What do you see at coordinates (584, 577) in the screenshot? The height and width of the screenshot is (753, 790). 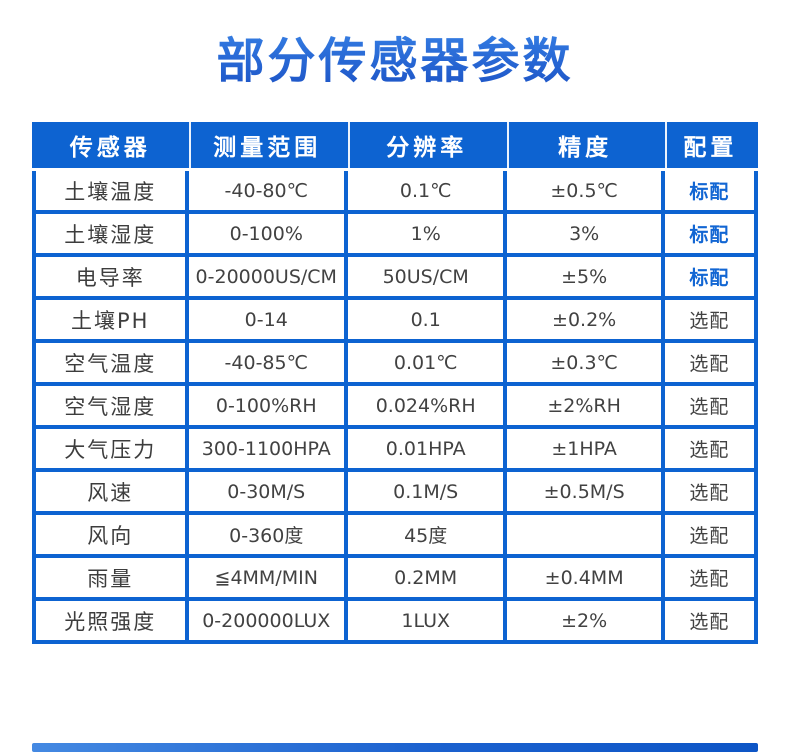 I see `cell-accuracy: ±0.4MM` at bounding box center [584, 577].